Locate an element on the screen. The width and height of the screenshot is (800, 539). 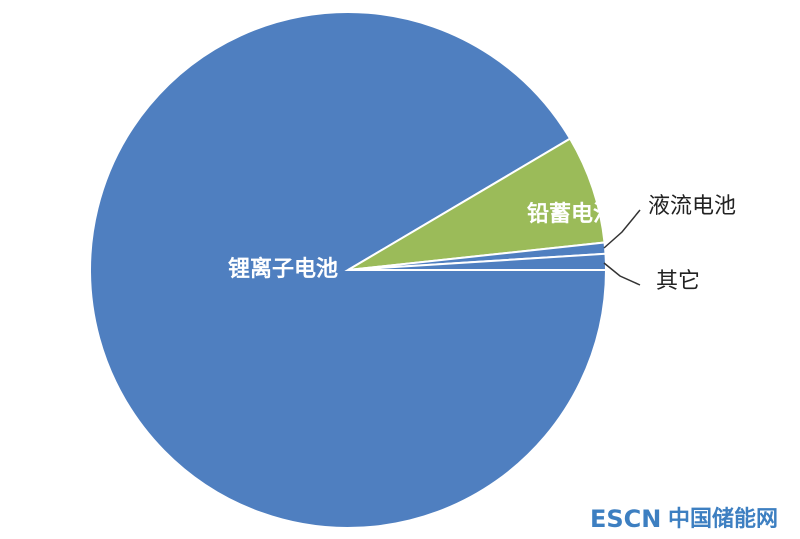
slice-label: 其它 is located at coordinates (678, 281).